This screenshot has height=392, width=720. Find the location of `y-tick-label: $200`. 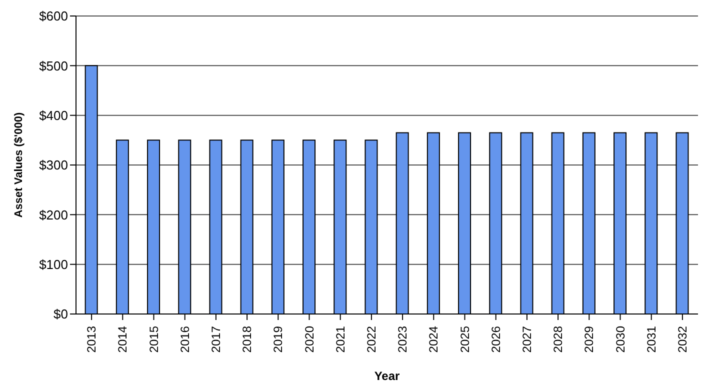

y-tick-label: $200 is located at coordinates (53, 214).